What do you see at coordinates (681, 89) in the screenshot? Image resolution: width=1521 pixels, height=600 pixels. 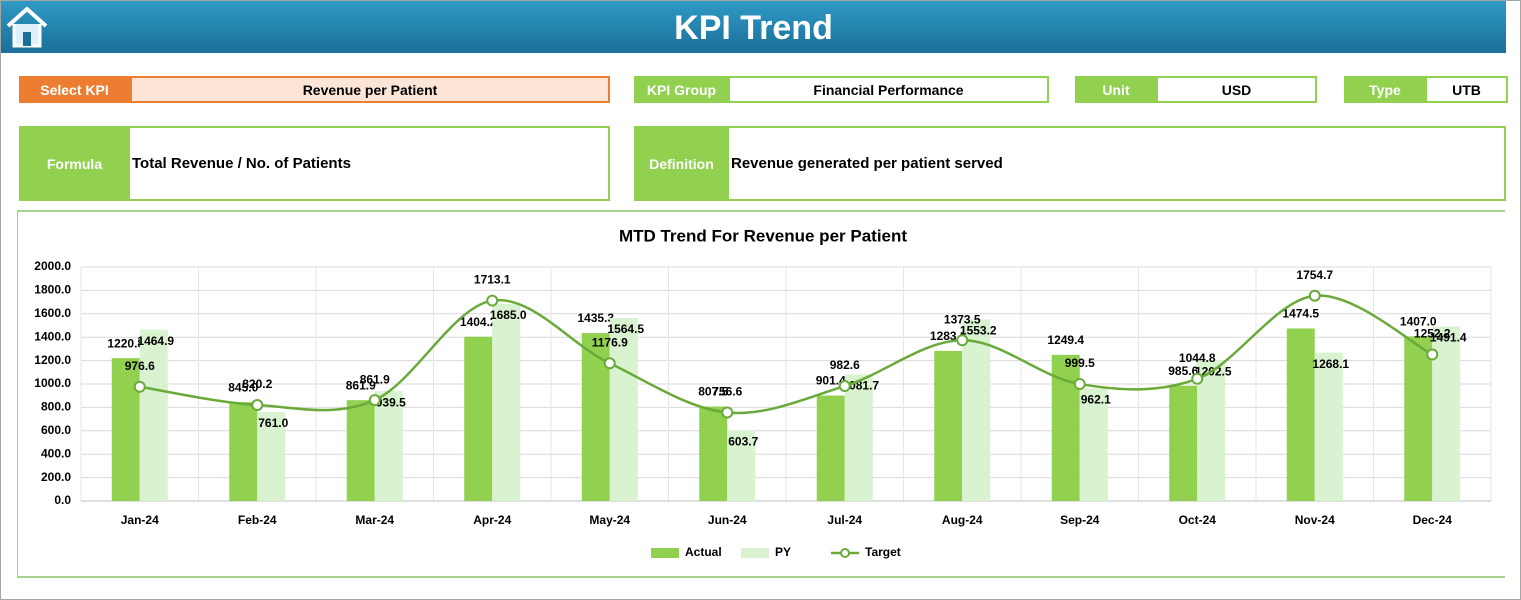 I see `kpi-group-label: KPI Group` at bounding box center [681, 89].